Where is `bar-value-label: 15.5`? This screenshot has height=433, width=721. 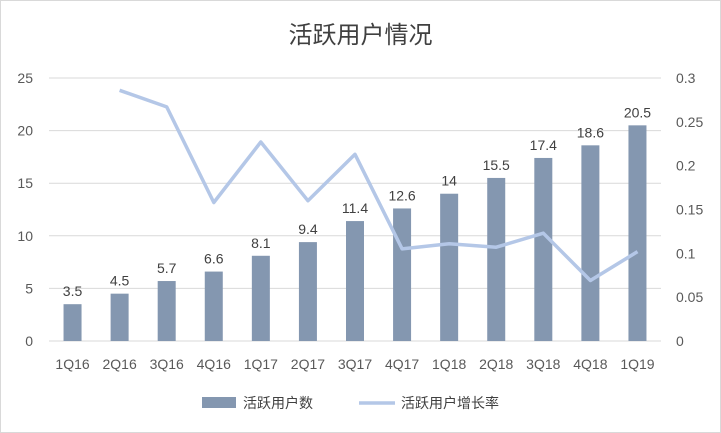 bar-value-label: 15.5 is located at coordinates (496, 165).